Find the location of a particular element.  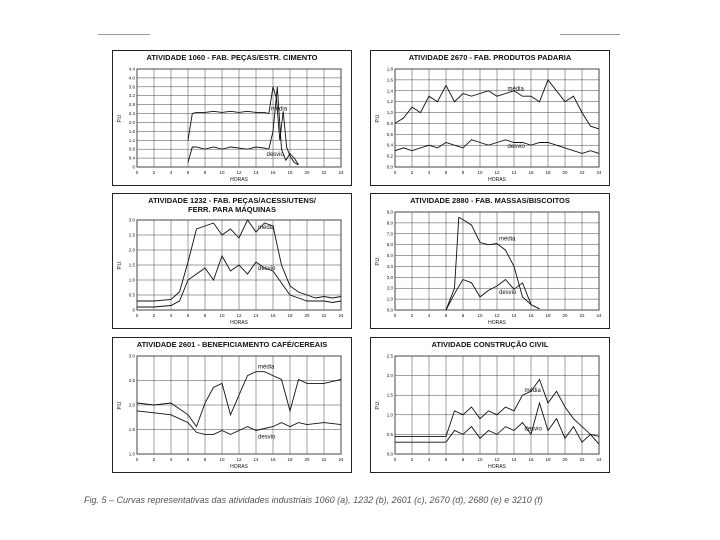

y-tick-label: 2.8 is located at coordinates (132, 104).